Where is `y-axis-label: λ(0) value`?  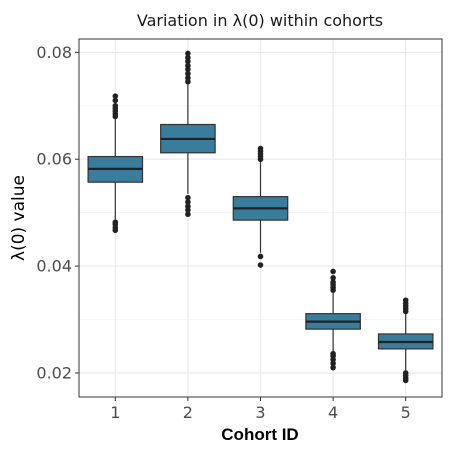 y-axis-label: λ(0) value is located at coordinates (19, 218).